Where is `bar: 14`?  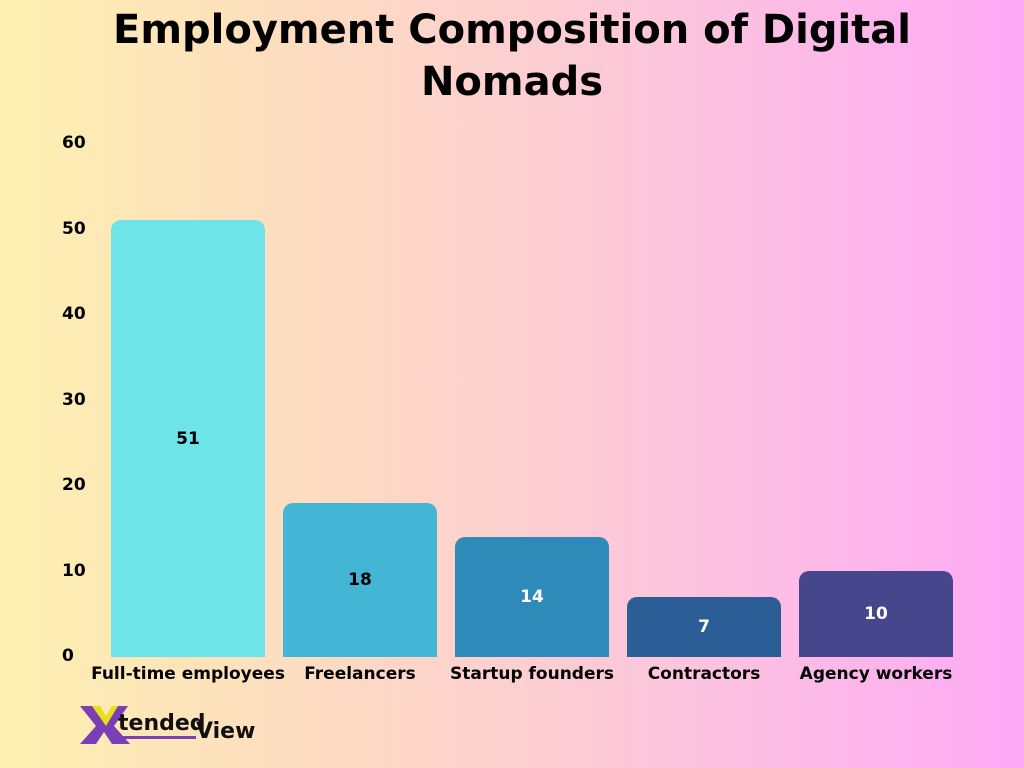 bar: 14 is located at coordinates (532, 597).